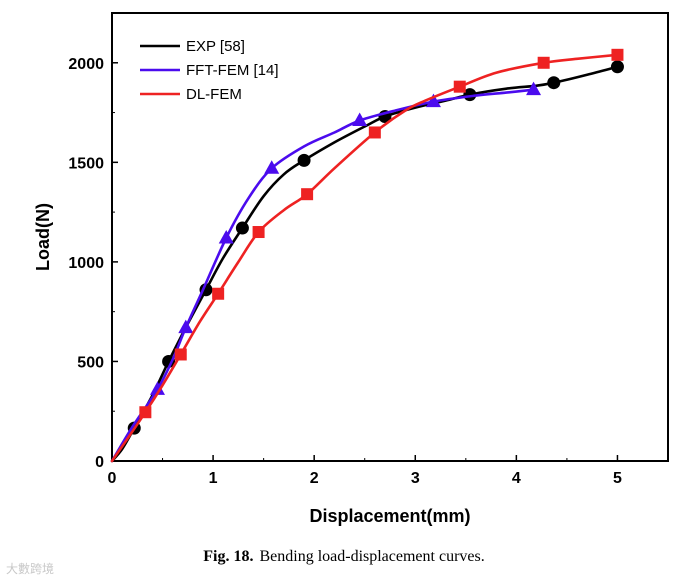 Image resolution: width=688 pixels, height=584 pixels. I want to click on x-tick-label: 5, so click(617, 478).